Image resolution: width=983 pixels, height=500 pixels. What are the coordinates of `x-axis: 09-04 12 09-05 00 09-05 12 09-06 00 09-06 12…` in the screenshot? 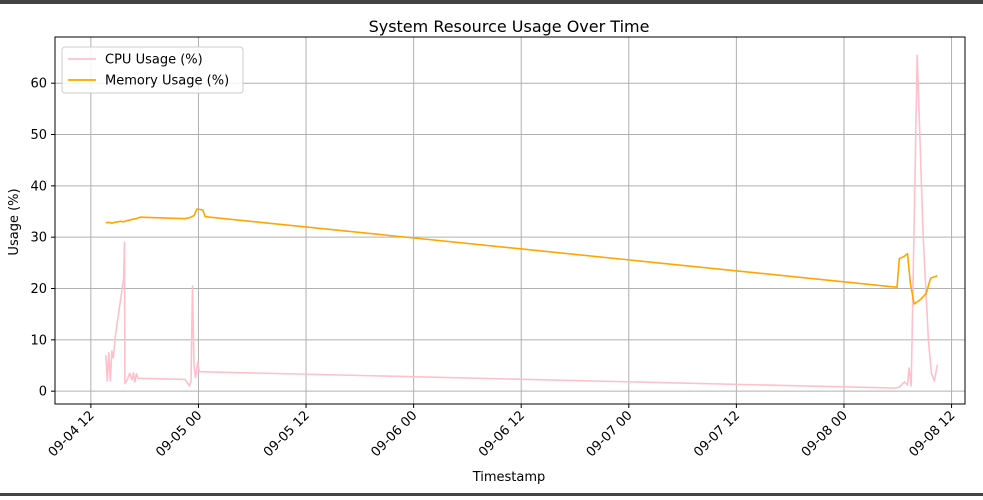 It's located at (502, 432).